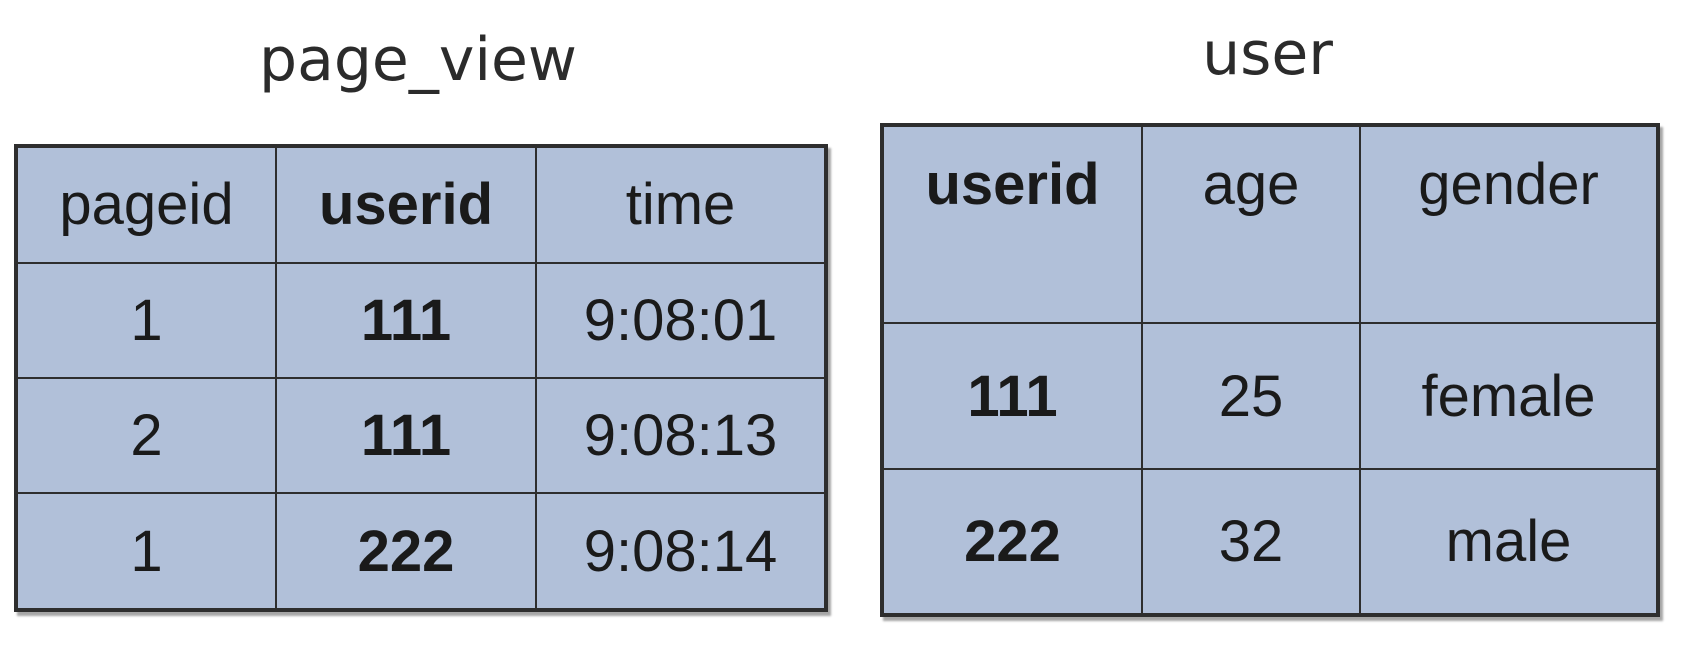  I want to click on column-header-pageid: pageid, so click(146, 204).